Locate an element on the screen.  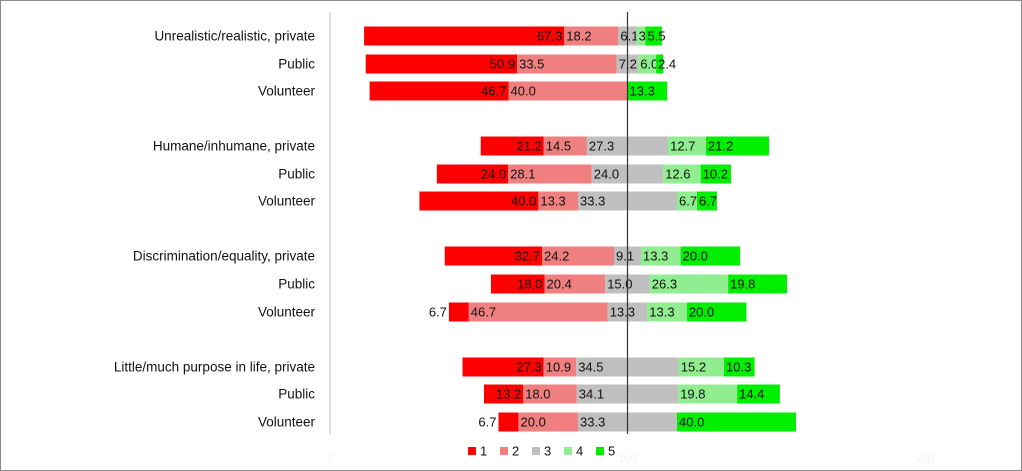
data-label: 12.6 is located at coordinates (677, 174).